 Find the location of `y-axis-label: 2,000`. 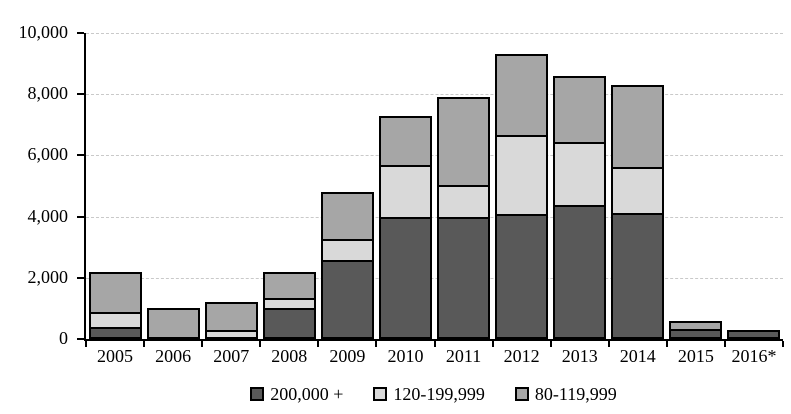

y-axis-label: 2,000 is located at coordinates (48, 276).